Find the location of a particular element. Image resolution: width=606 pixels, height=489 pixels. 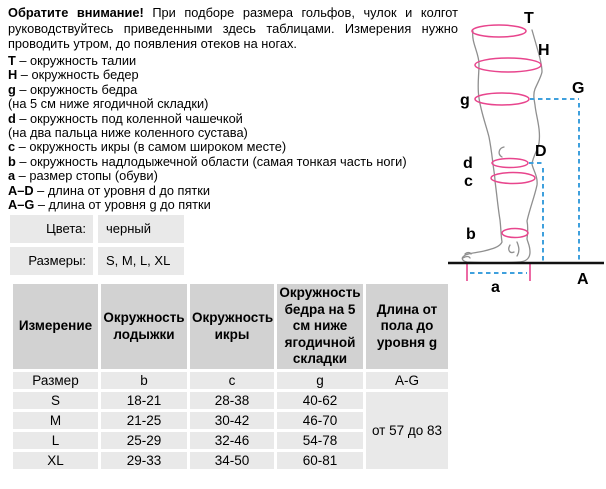

notice-emphasis: Обратите внимание! is located at coordinates (76, 12).